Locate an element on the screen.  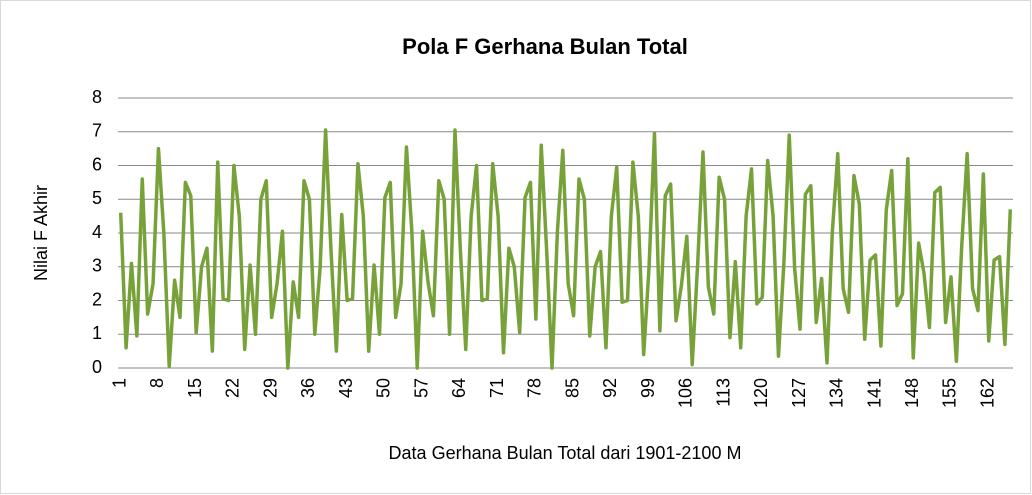
x-tick-label: 162 is located at coordinates (987, 393).